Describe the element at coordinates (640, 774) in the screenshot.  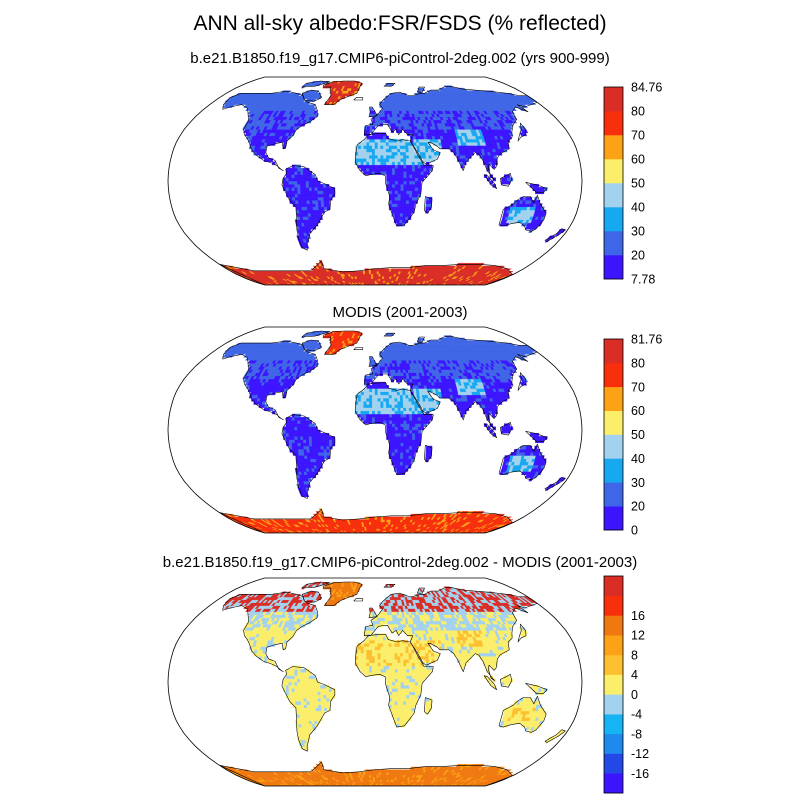
I see `colorbar-label: -16` at that location.